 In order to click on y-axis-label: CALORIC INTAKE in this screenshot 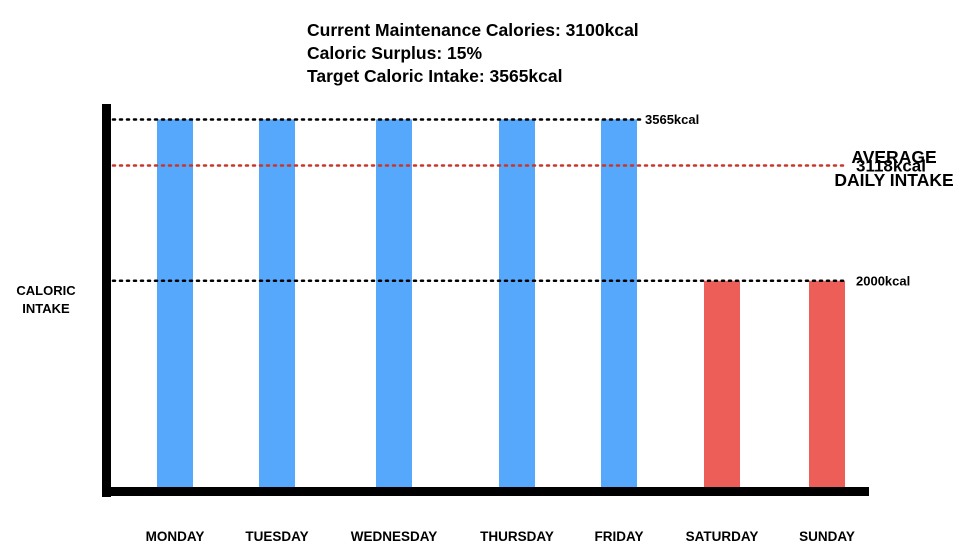, I will do `click(46, 299)`.